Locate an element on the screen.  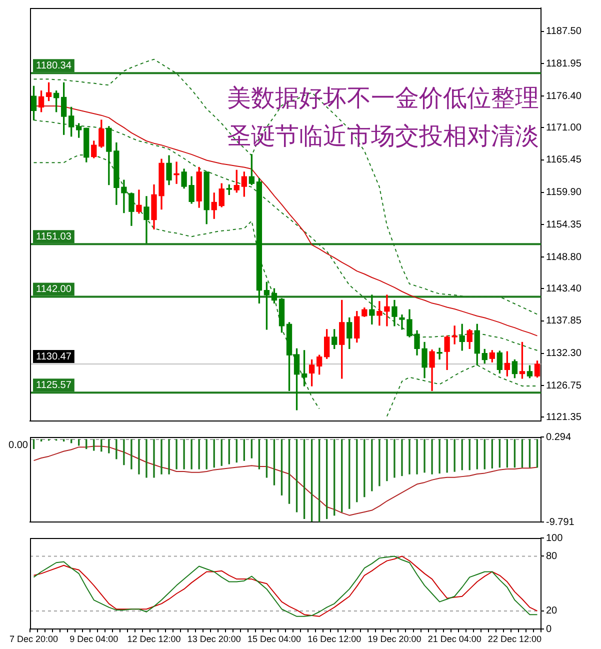
x-tick-label: 9 Dec 04:00 is located at coordinates (94, 639).